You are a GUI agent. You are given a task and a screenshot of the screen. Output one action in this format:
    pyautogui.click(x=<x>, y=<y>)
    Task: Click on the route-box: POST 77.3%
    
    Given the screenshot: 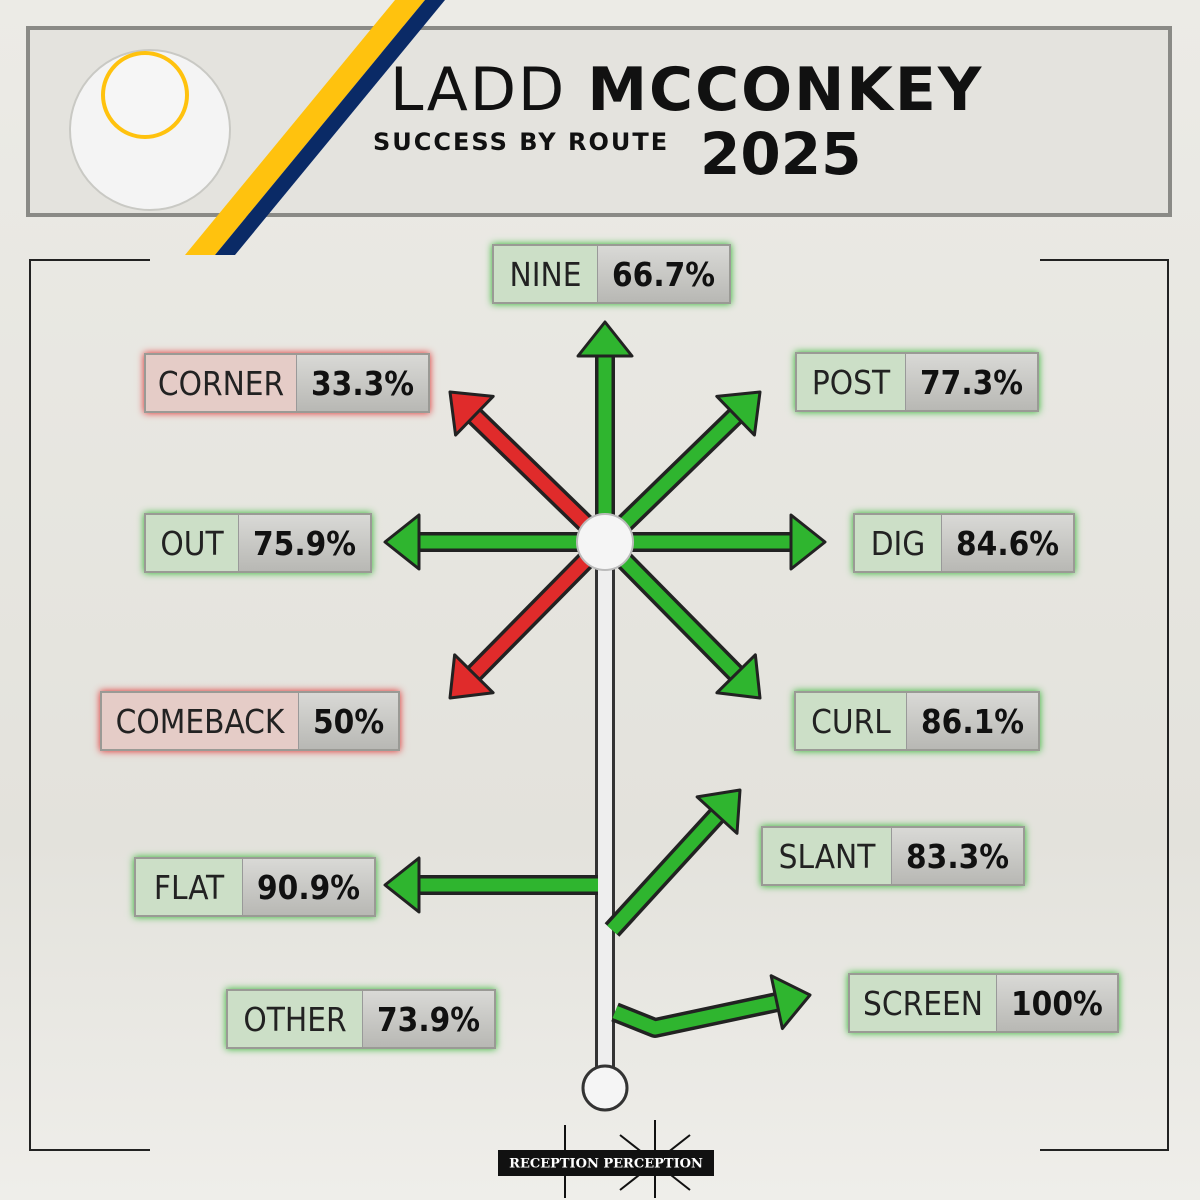 What is the action you would take?
    pyautogui.click(x=917, y=382)
    